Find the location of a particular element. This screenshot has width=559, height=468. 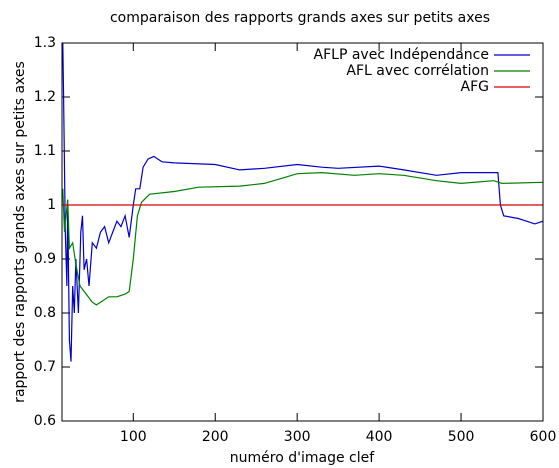

x-tick-label: 400 is located at coordinates (379, 437).